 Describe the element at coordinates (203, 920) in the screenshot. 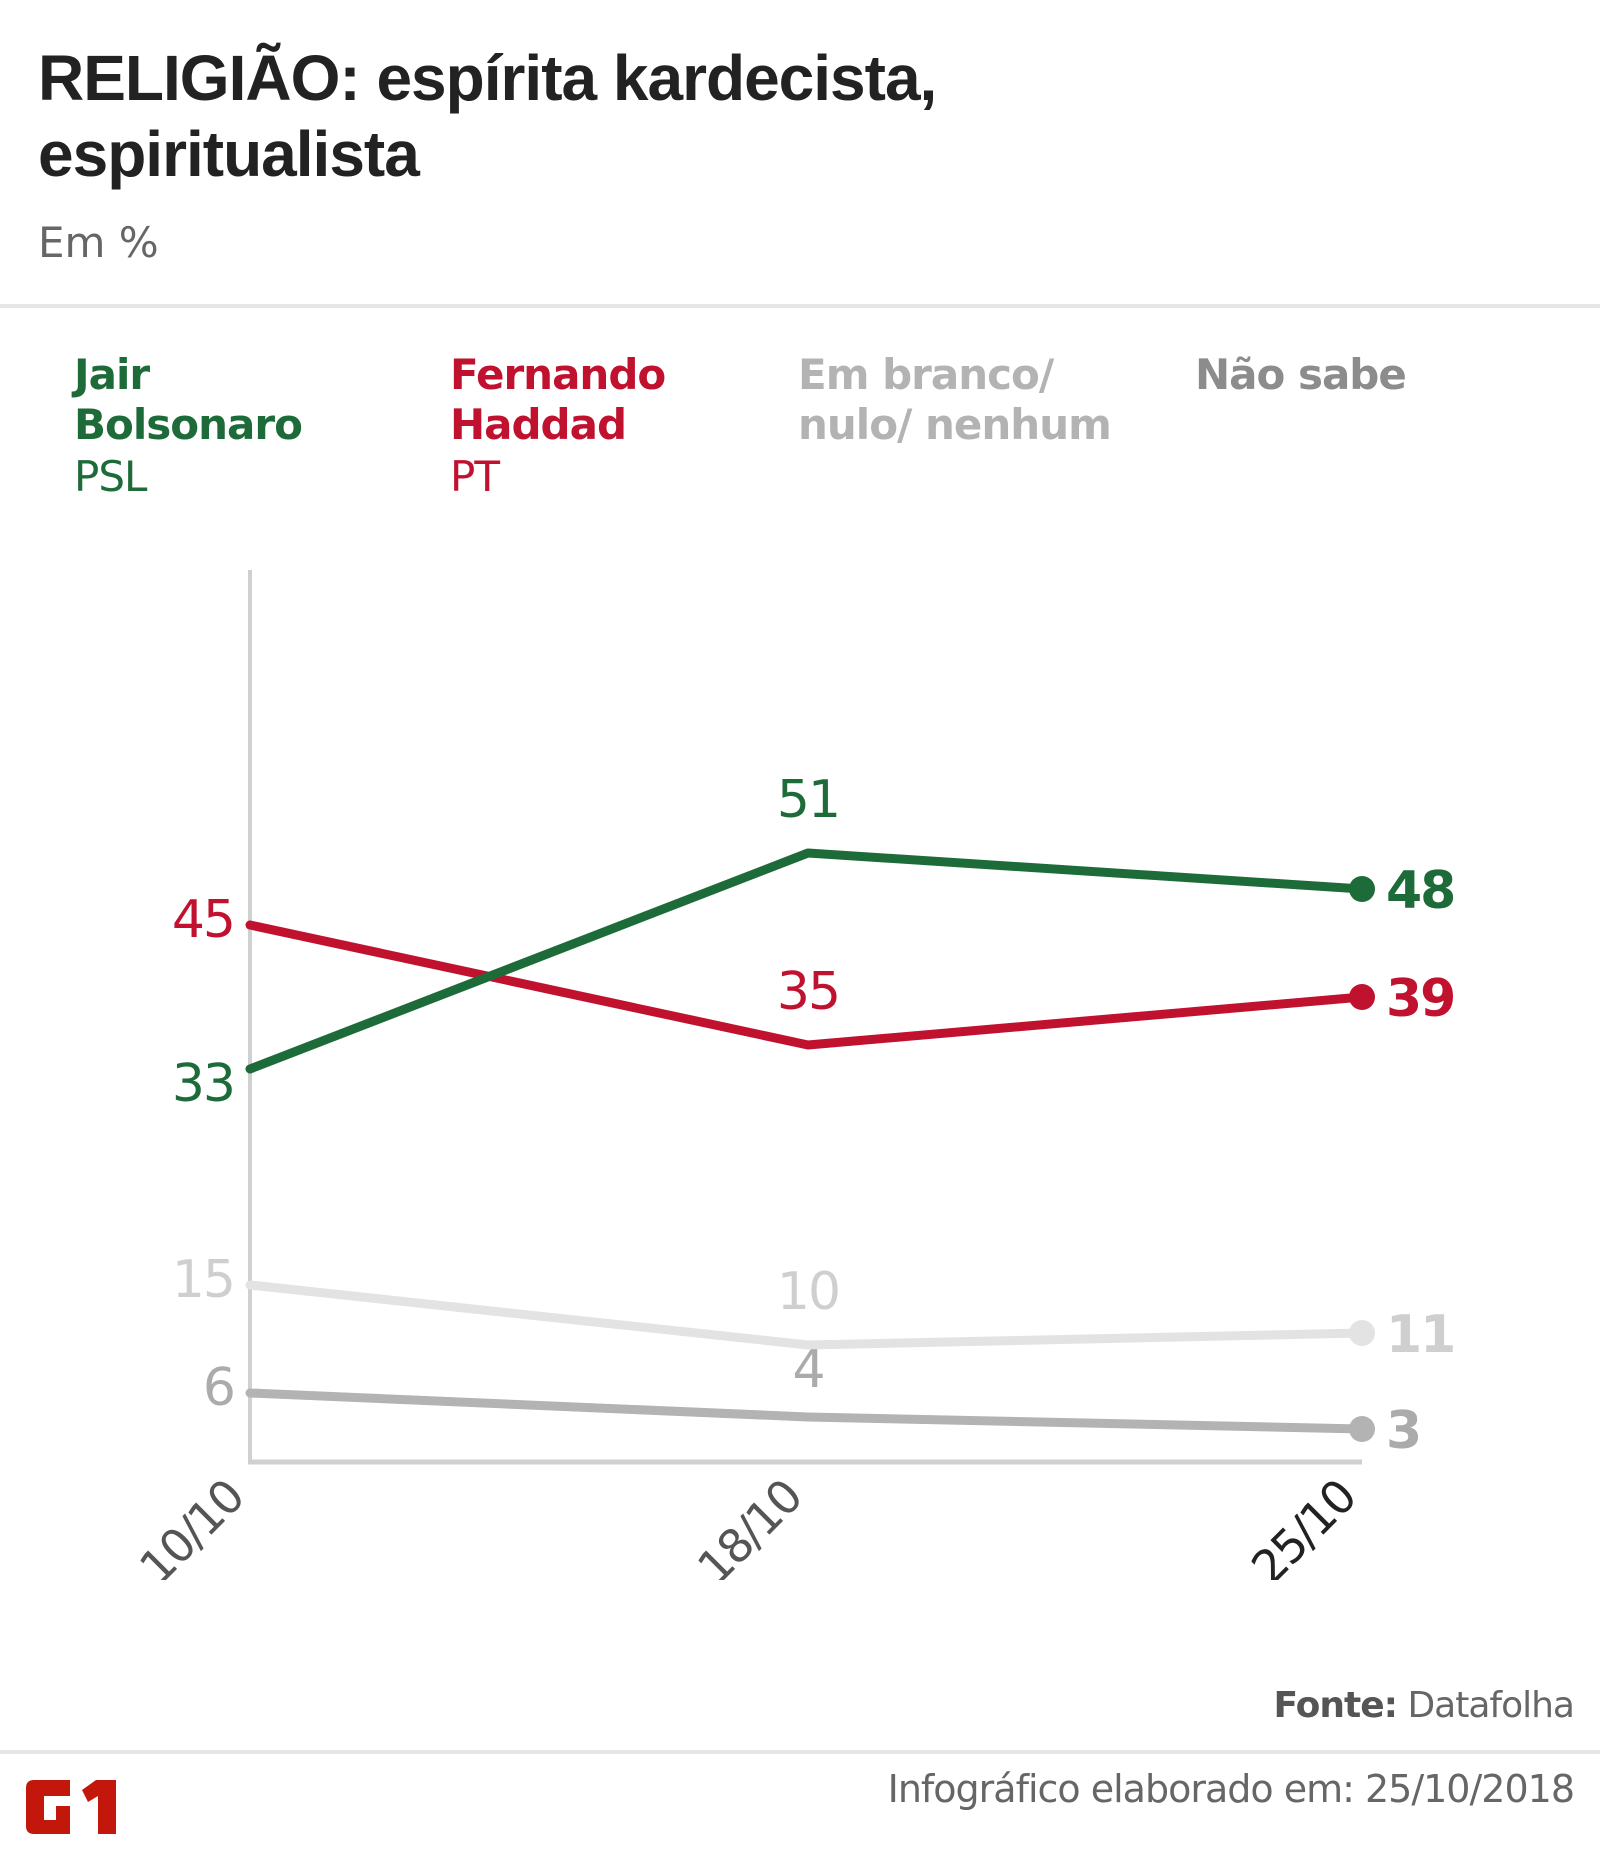

I see `data-label: 45` at that location.